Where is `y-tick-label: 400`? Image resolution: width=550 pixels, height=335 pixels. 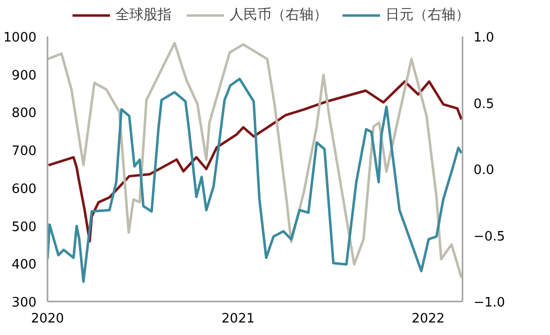 y-tick-label: 400 is located at coordinates (24, 265).